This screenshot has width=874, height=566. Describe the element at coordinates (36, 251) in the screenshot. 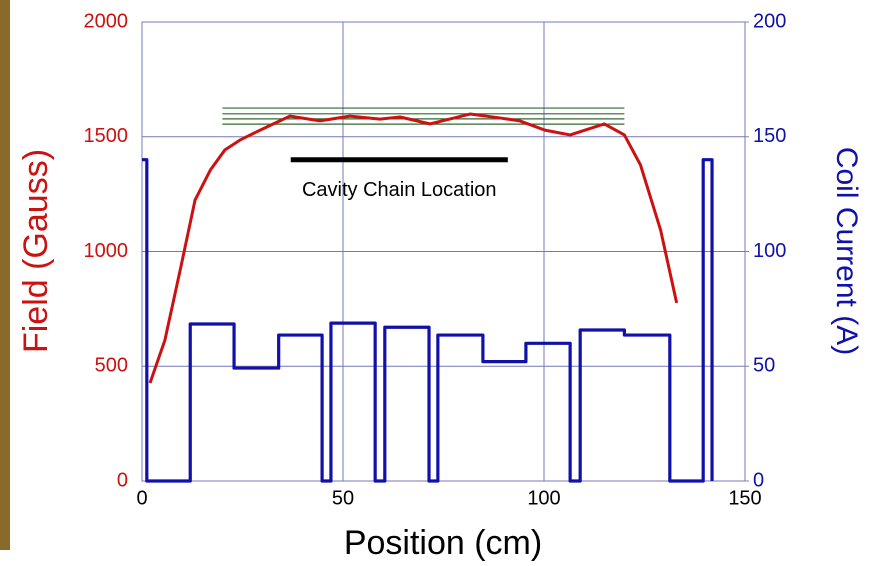

I see `y-axis-label: Field (Gauss)` at that location.